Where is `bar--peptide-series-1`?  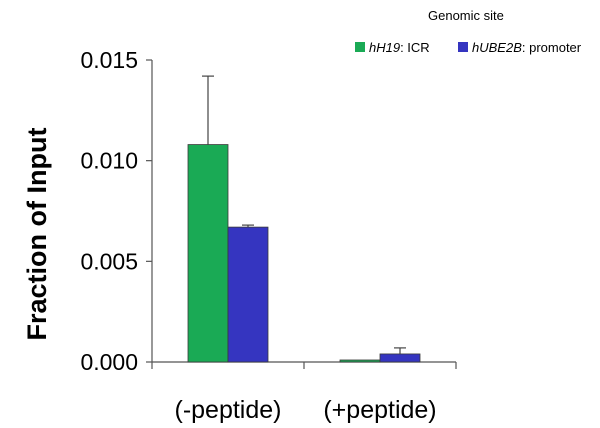 bar--peptide-series-1 is located at coordinates (248, 294).